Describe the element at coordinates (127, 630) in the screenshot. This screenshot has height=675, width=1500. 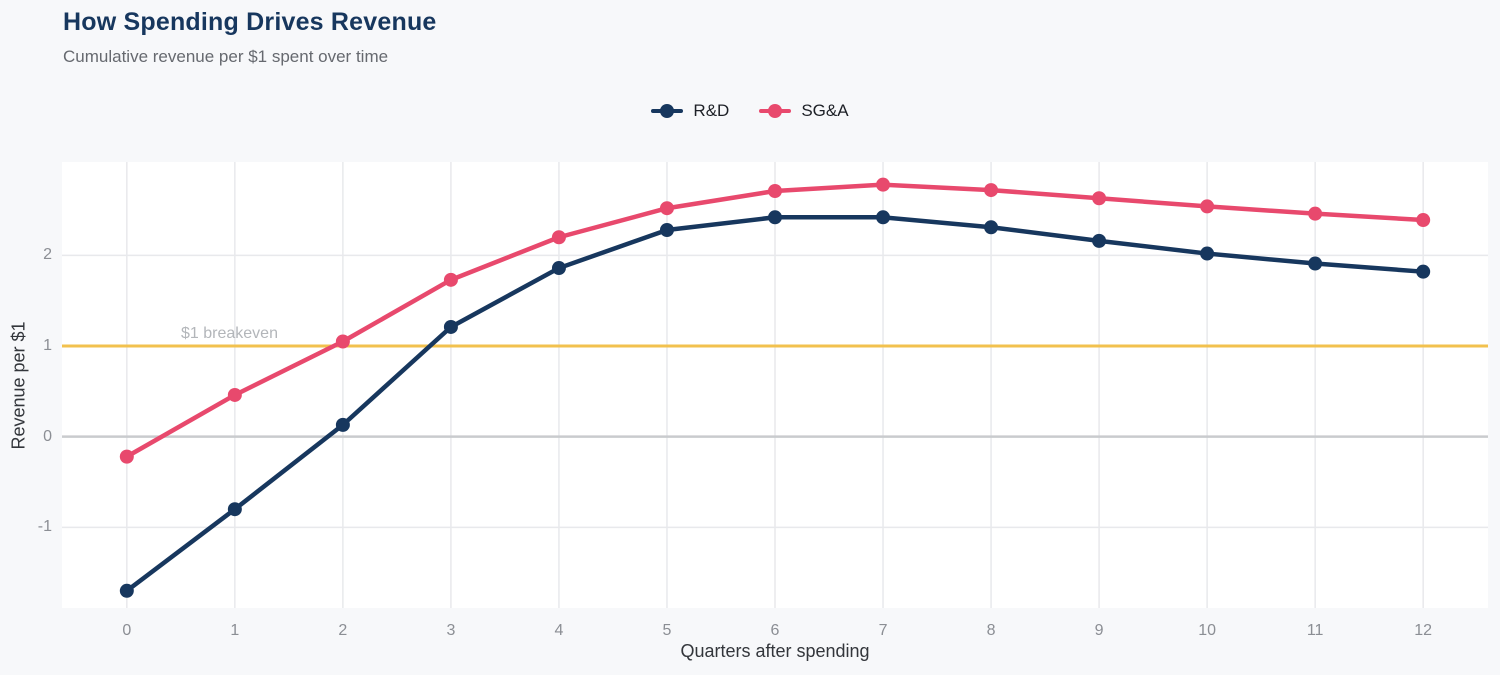
I see `x-tick-label: 0` at that location.